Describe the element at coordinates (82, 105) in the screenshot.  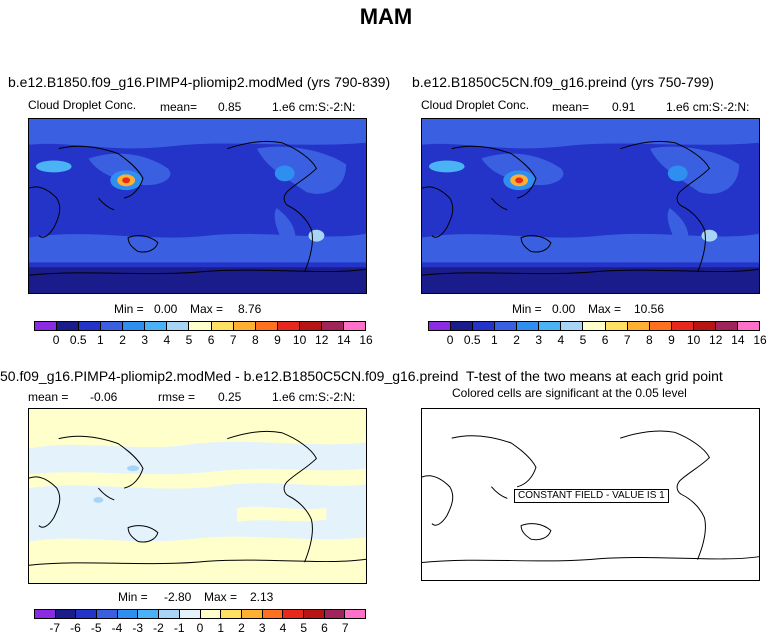
I see `variable-label-tl: Cloud Droplet Conc.` at that location.